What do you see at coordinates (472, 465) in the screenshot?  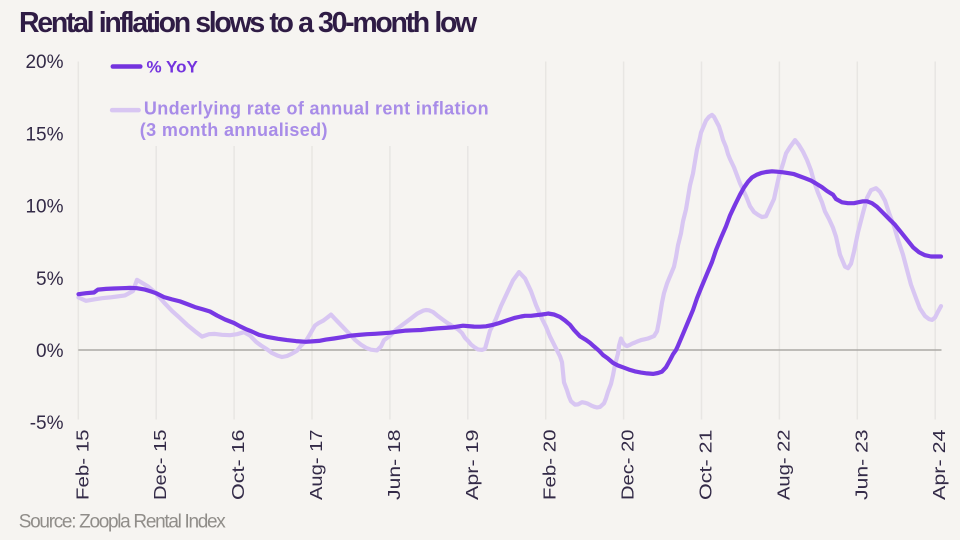 I see `svg-text: Apr- 19` at bounding box center [472, 465].